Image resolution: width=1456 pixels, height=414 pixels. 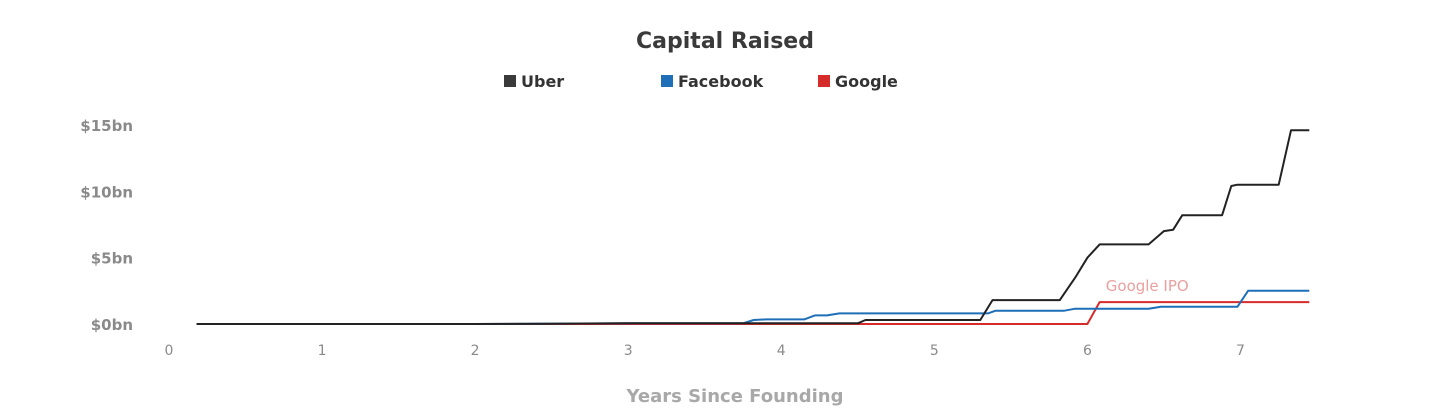 What do you see at coordinates (112, 259) in the screenshot?
I see `y-tick-label: $5bn` at bounding box center [112, 259].